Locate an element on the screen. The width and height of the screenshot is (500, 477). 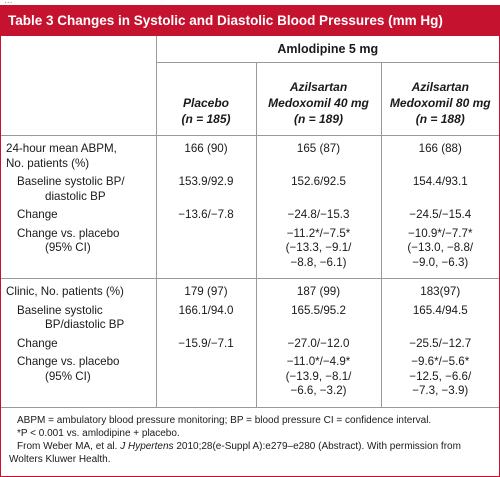
cell-line: 166 (90) is located at coordinates (206, 148).